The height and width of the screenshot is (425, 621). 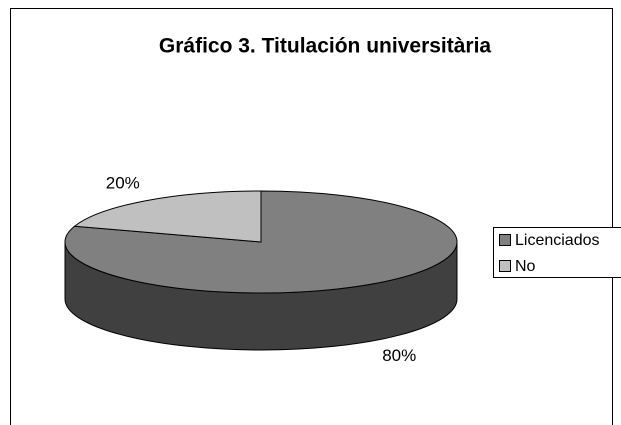 I want to click on data-label: 20%, so click(x=123, y=183).